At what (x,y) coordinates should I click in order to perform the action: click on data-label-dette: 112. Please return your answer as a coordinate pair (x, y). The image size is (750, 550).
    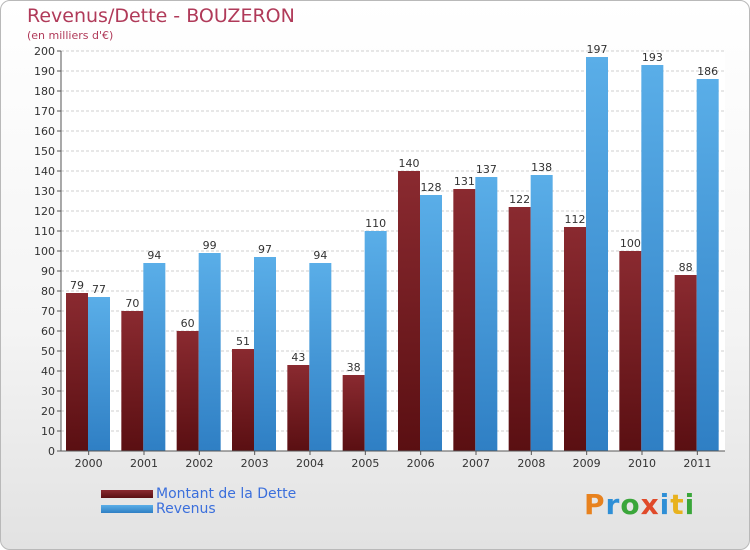
    Looking at the image, I should click on (575, 219).